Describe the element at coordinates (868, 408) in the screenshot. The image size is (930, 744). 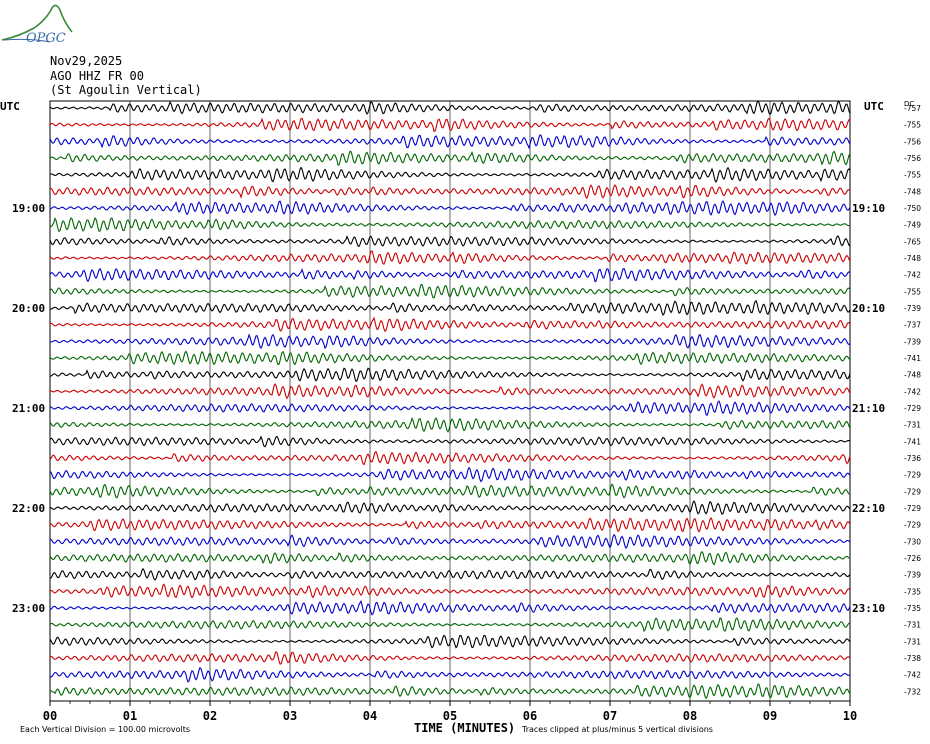
I see `right-hour-label: 21:10` at that location.